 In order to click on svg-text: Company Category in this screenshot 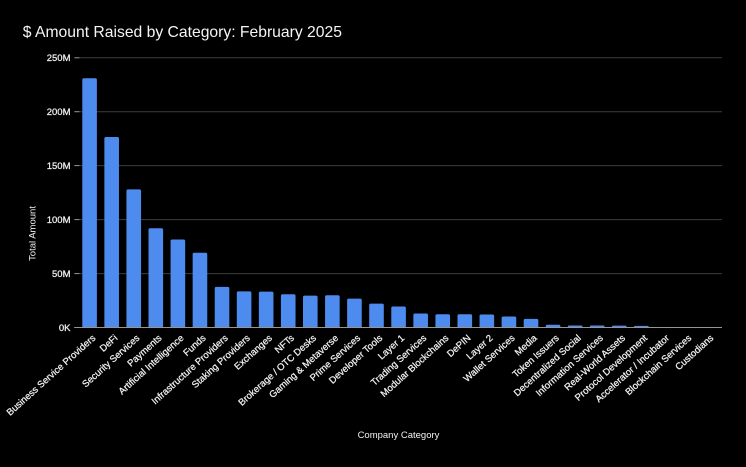, I will do `click(399, 435)`.